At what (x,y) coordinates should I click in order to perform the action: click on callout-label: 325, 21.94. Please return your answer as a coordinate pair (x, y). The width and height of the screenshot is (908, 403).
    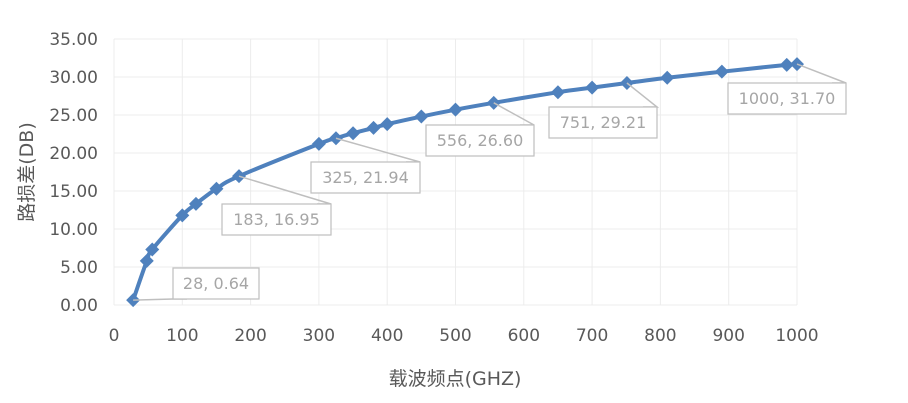
    Looking at the image, I should click on (365, 177).